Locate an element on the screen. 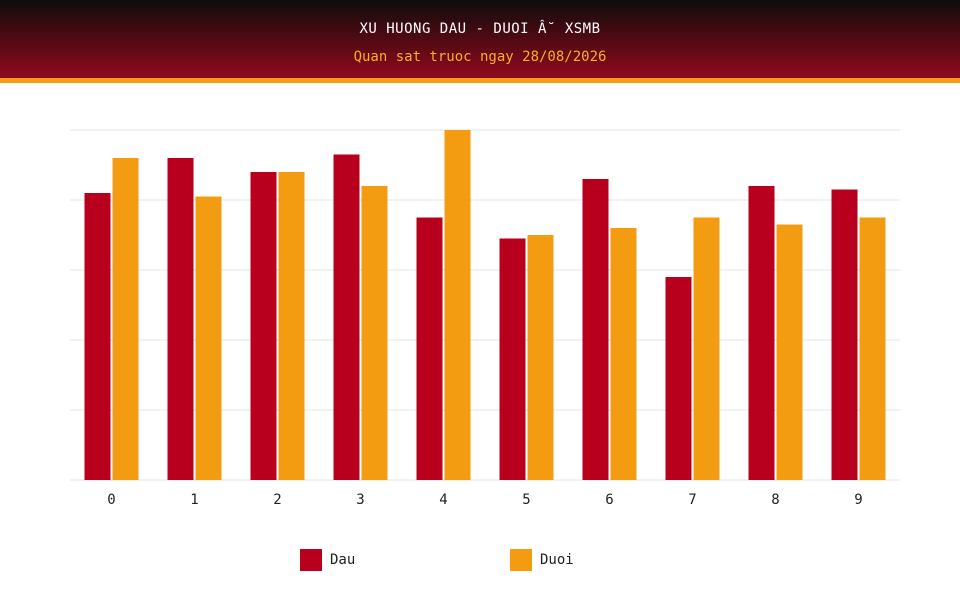 This screenshot has width=960, height=610. legend-swatch-duoi is located at coordinates (521, 560).